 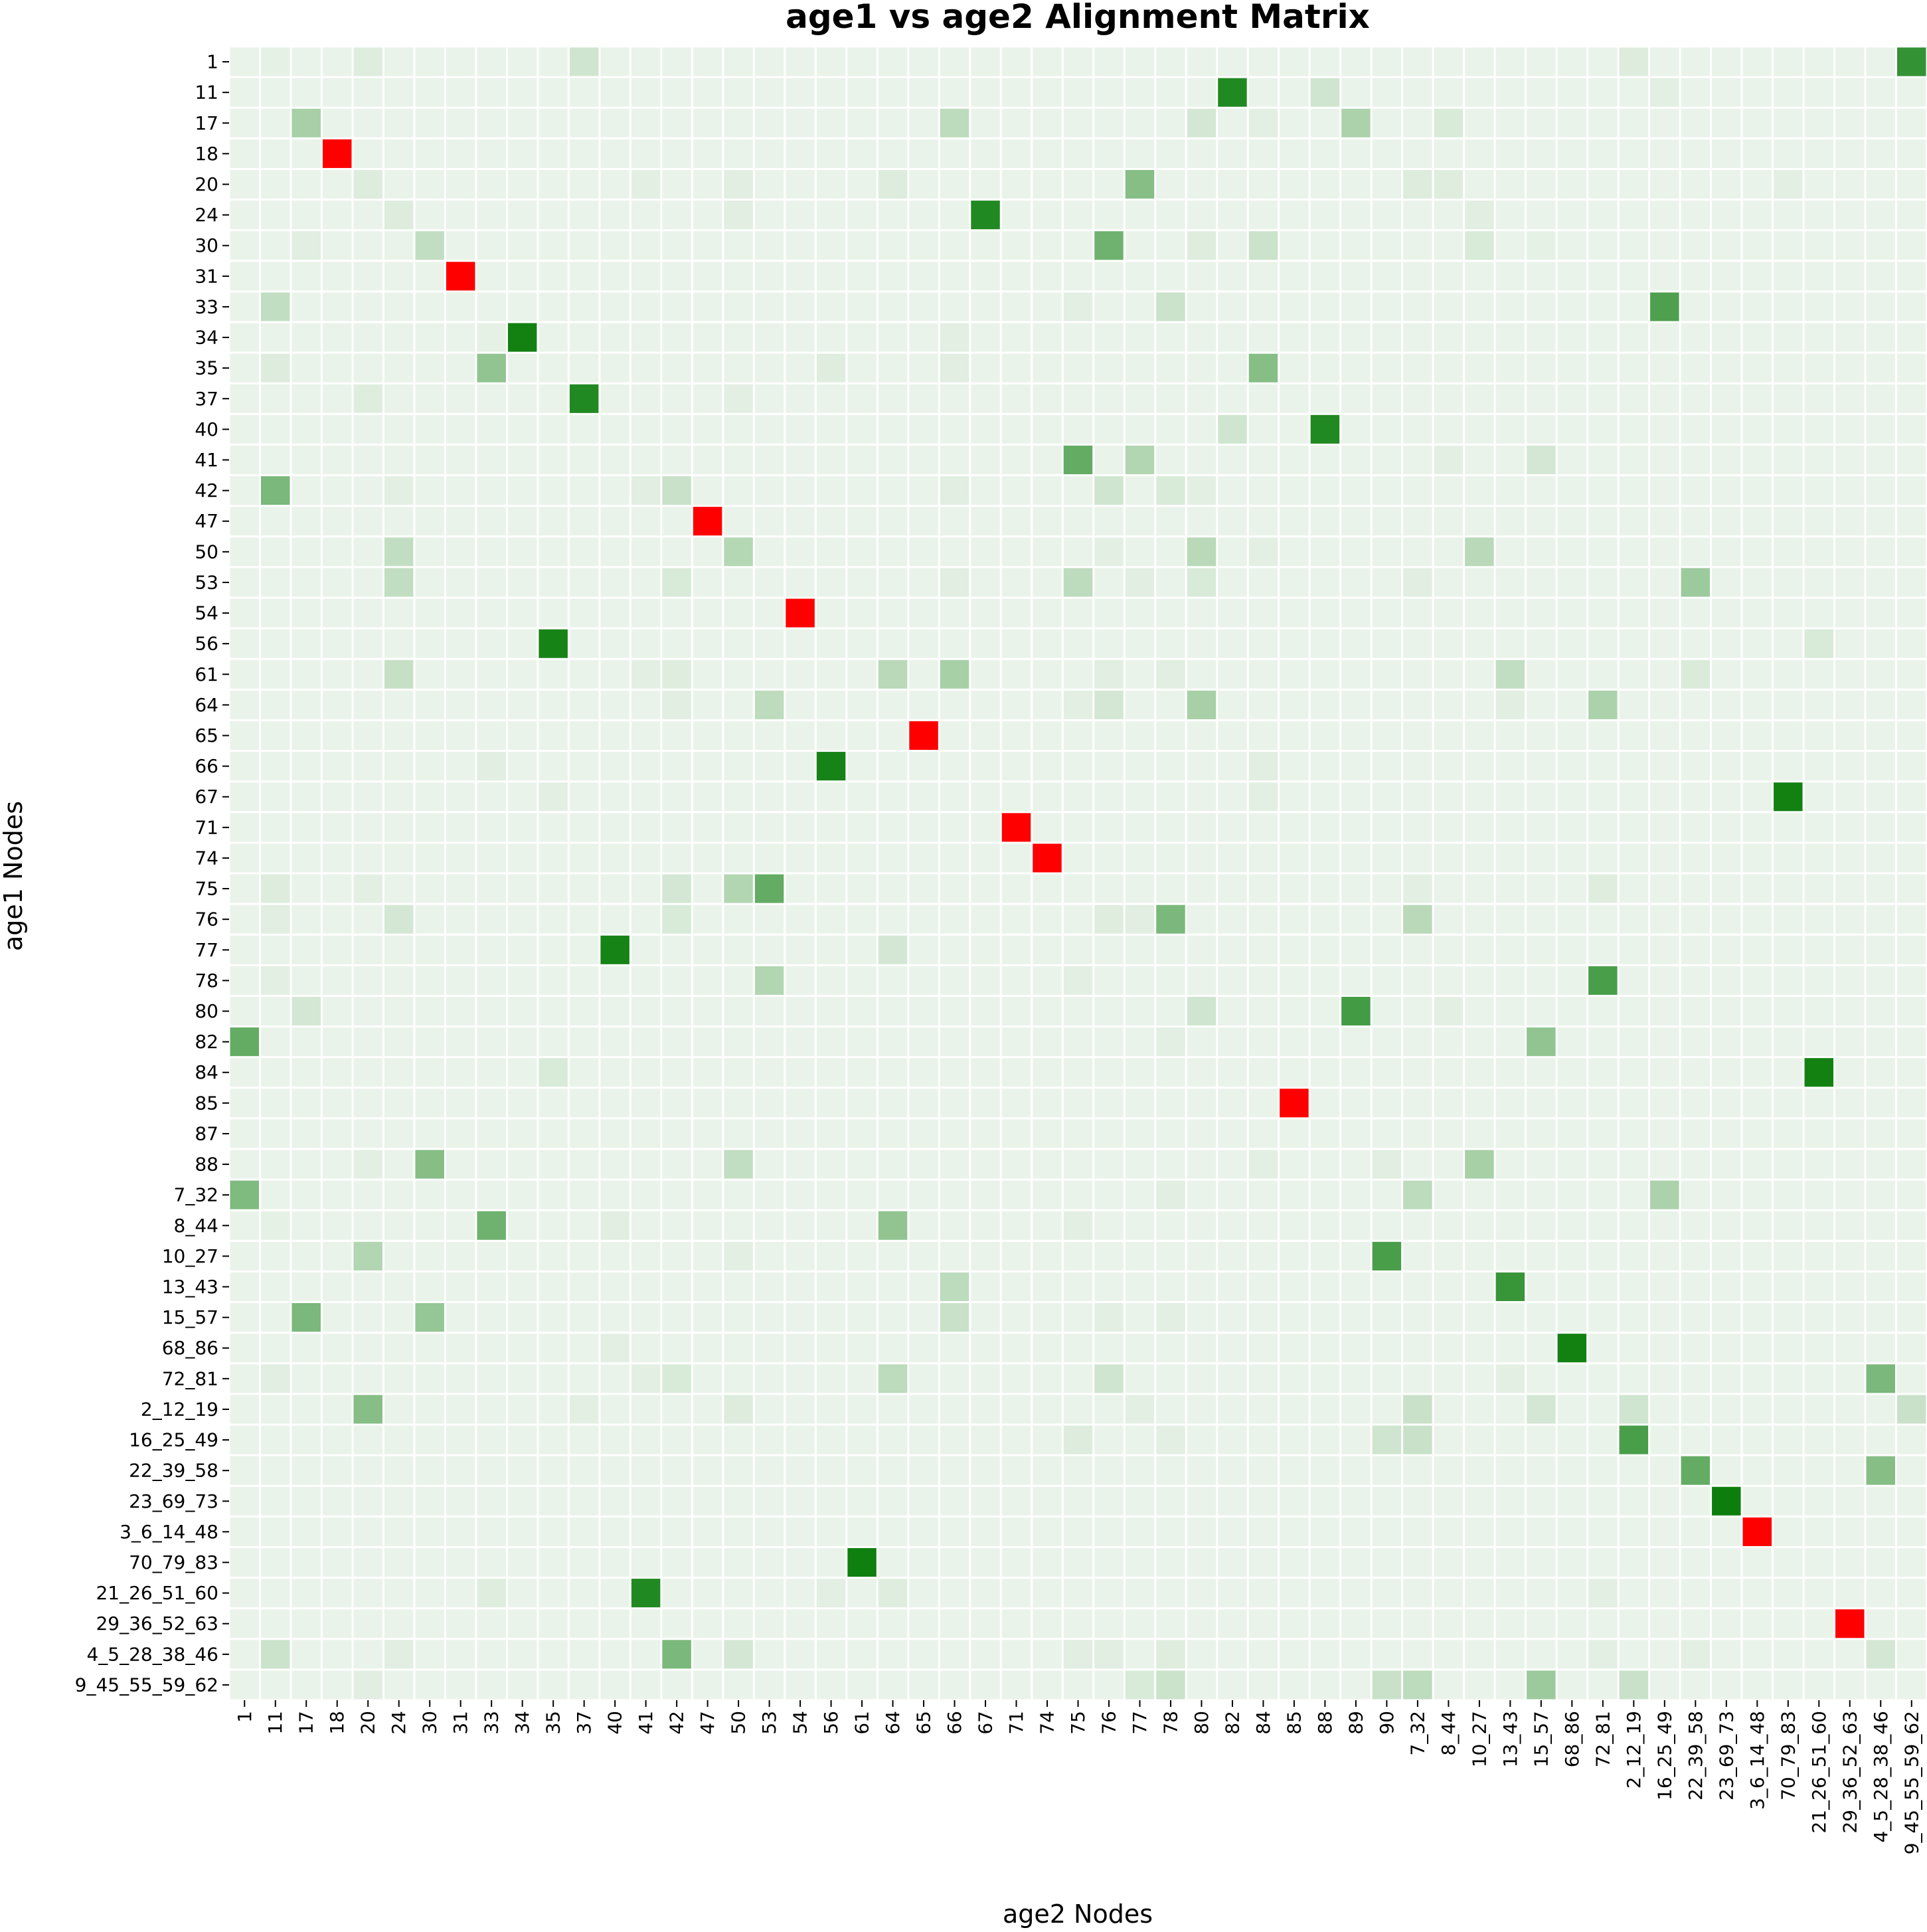 What do you see at coordinates (1572, 1739) in the screenshot?
I see `x-tick-label: 68_86` at bounding box center [1572, 1739].